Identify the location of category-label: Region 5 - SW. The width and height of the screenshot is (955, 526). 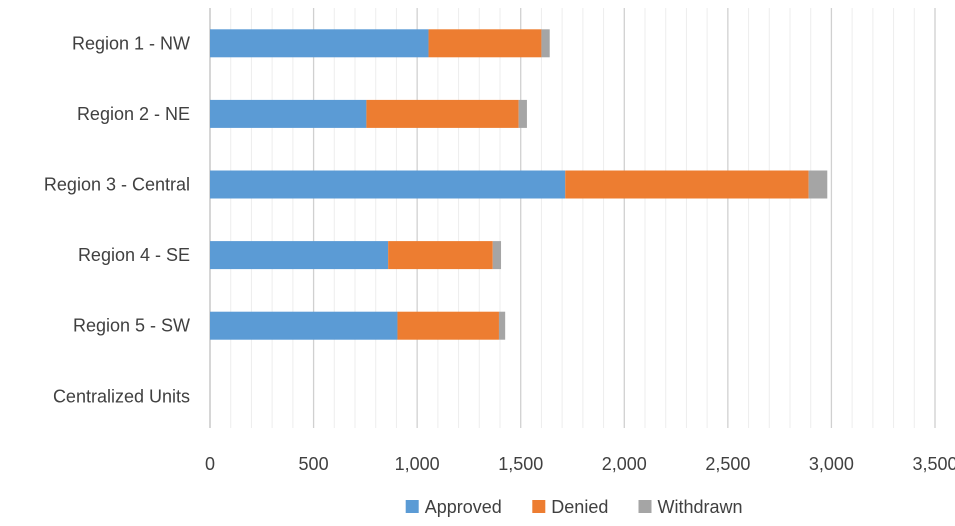
(131, 326).